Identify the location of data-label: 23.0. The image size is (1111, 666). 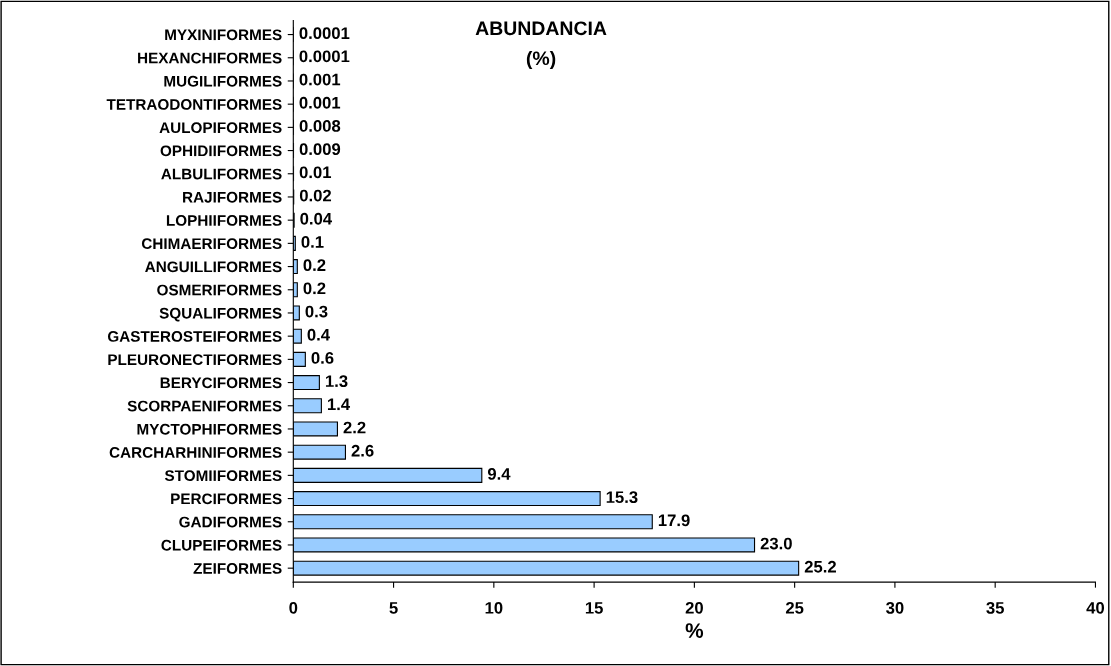
(776, 543).